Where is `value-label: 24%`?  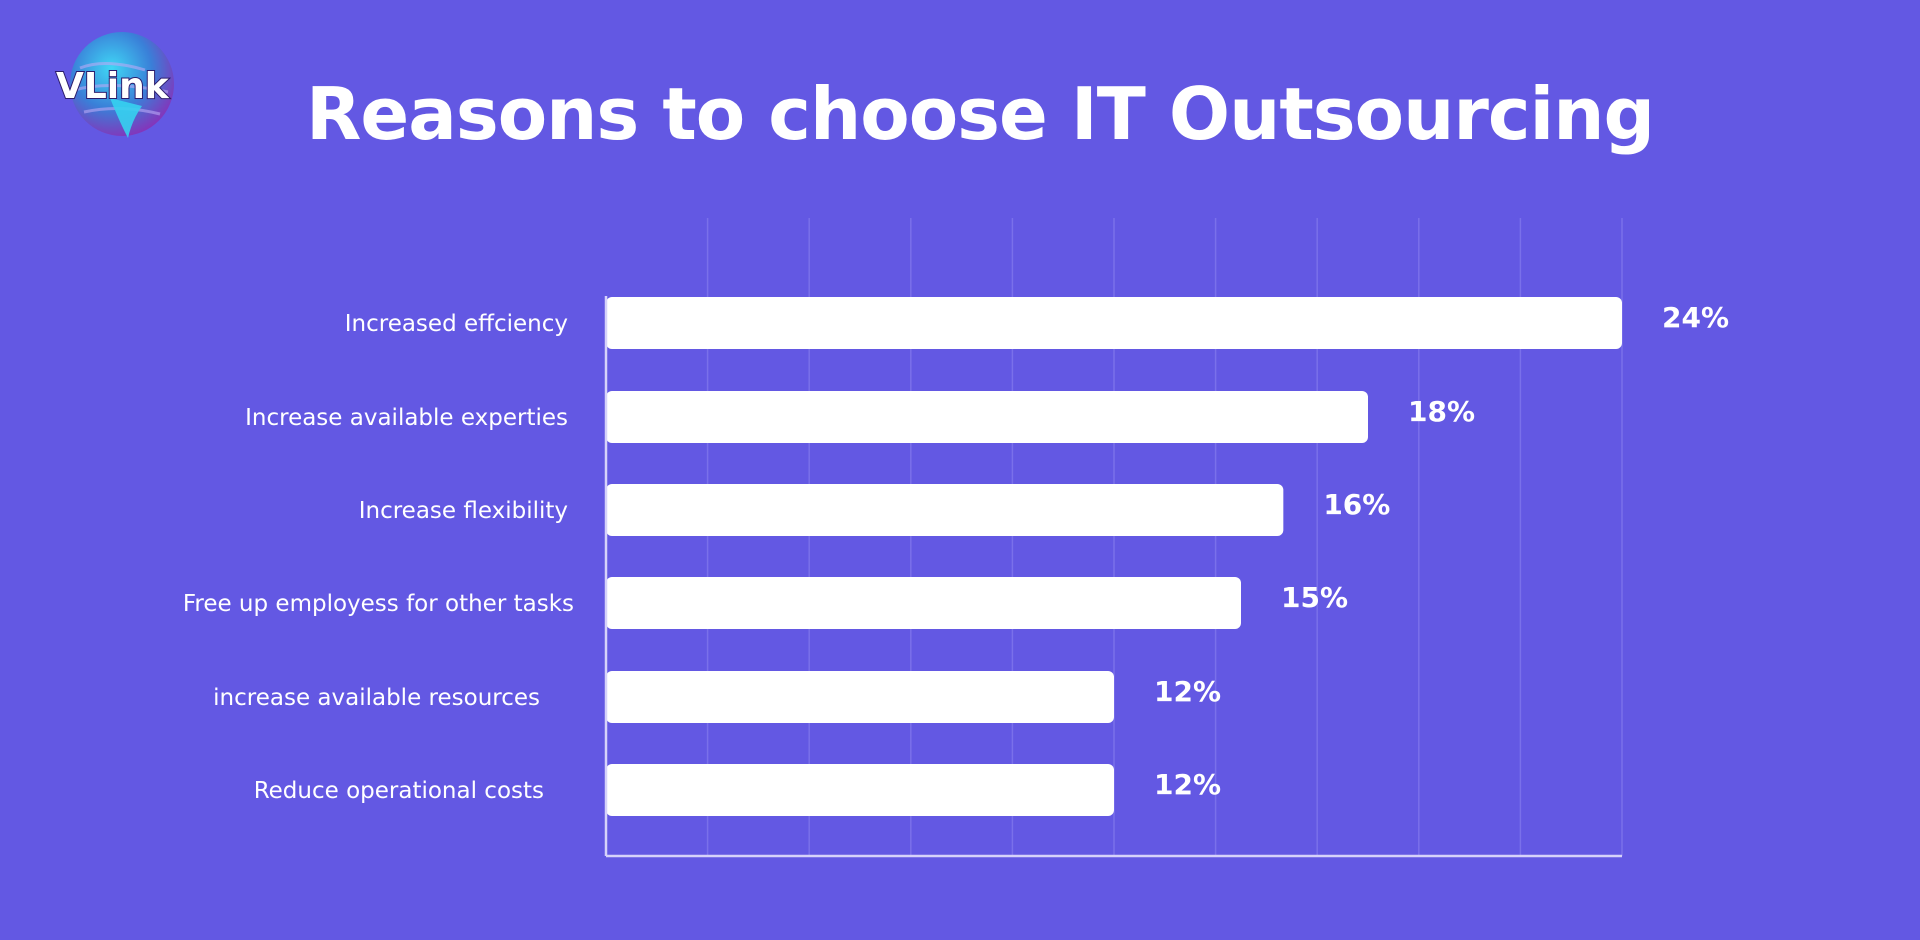
value-label: 24% is located at coordinates (1695, 317).